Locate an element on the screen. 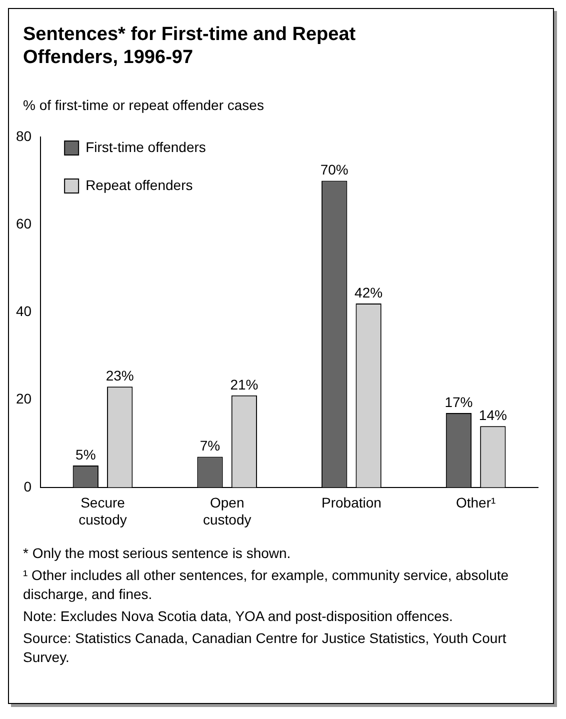 The height and width of the screenshot is (719, 566). text: * Only the most serious sentence is shown. is located at coordinates (157, 553).